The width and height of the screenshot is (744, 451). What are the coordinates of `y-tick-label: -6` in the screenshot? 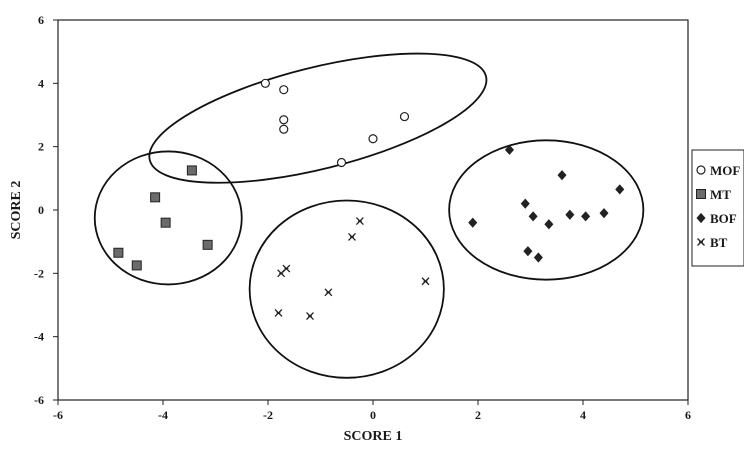 It's located at (39, 400).